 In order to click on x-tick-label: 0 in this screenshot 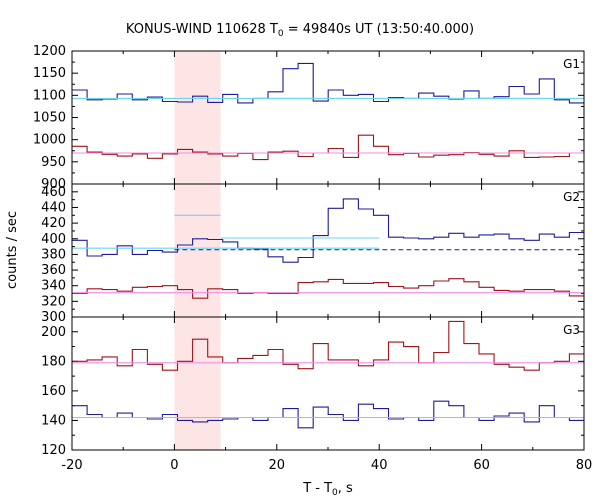, I will do `click(174, 465)`.